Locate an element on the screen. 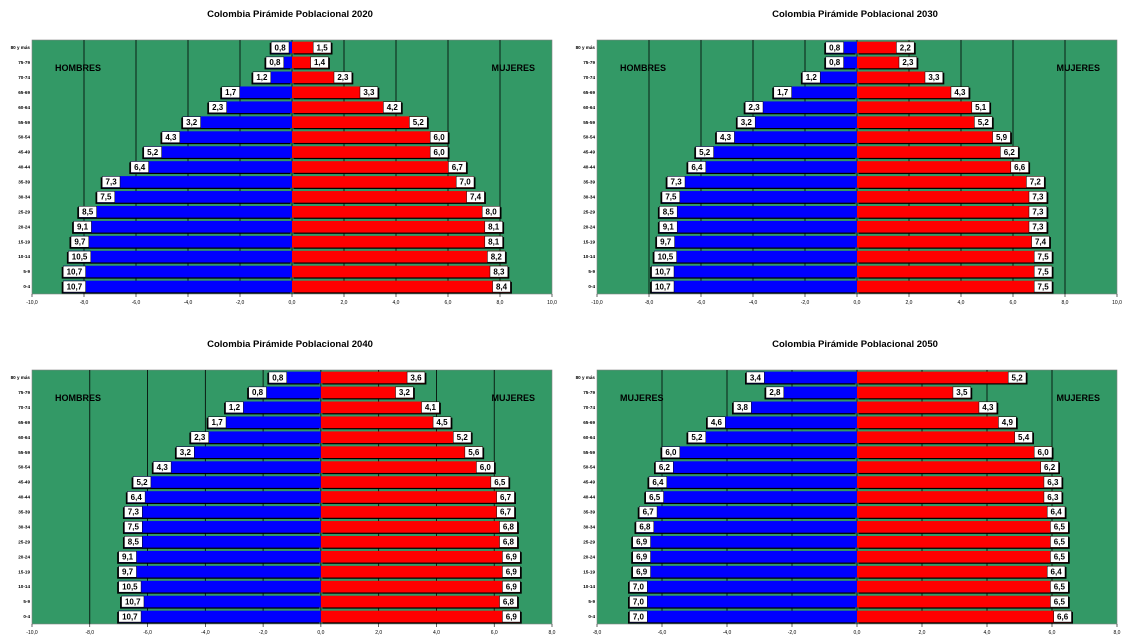 Image resolution: width=1130 pixels, height=635 pixels. x-tick-label: 4,0 is located at coordinates (961, 302).